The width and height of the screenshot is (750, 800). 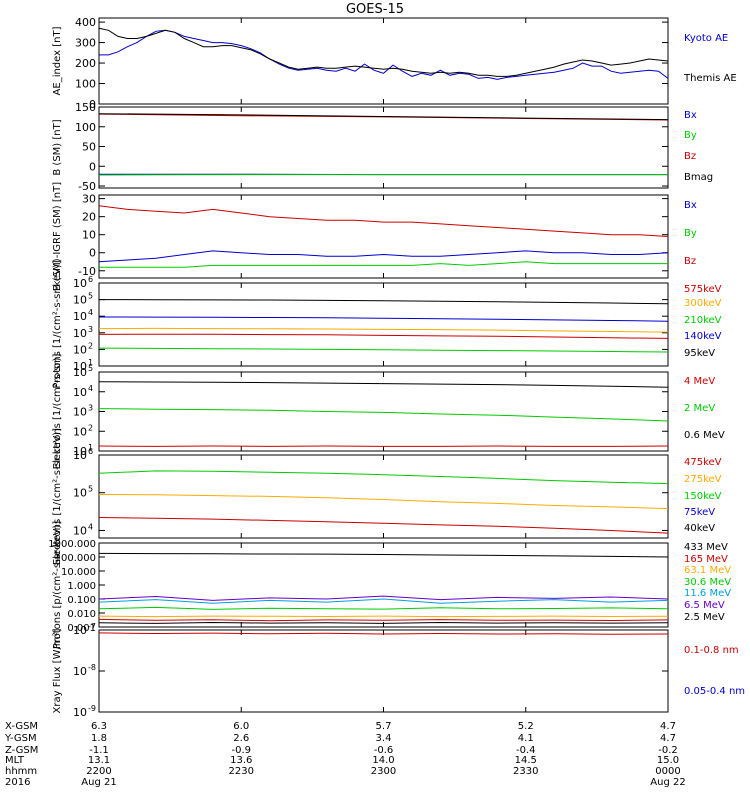 What do you see at coordinates (241, 738) in the screenshot?
I see `ephemeris-value: 2.6` at bounding box center [241, 738].